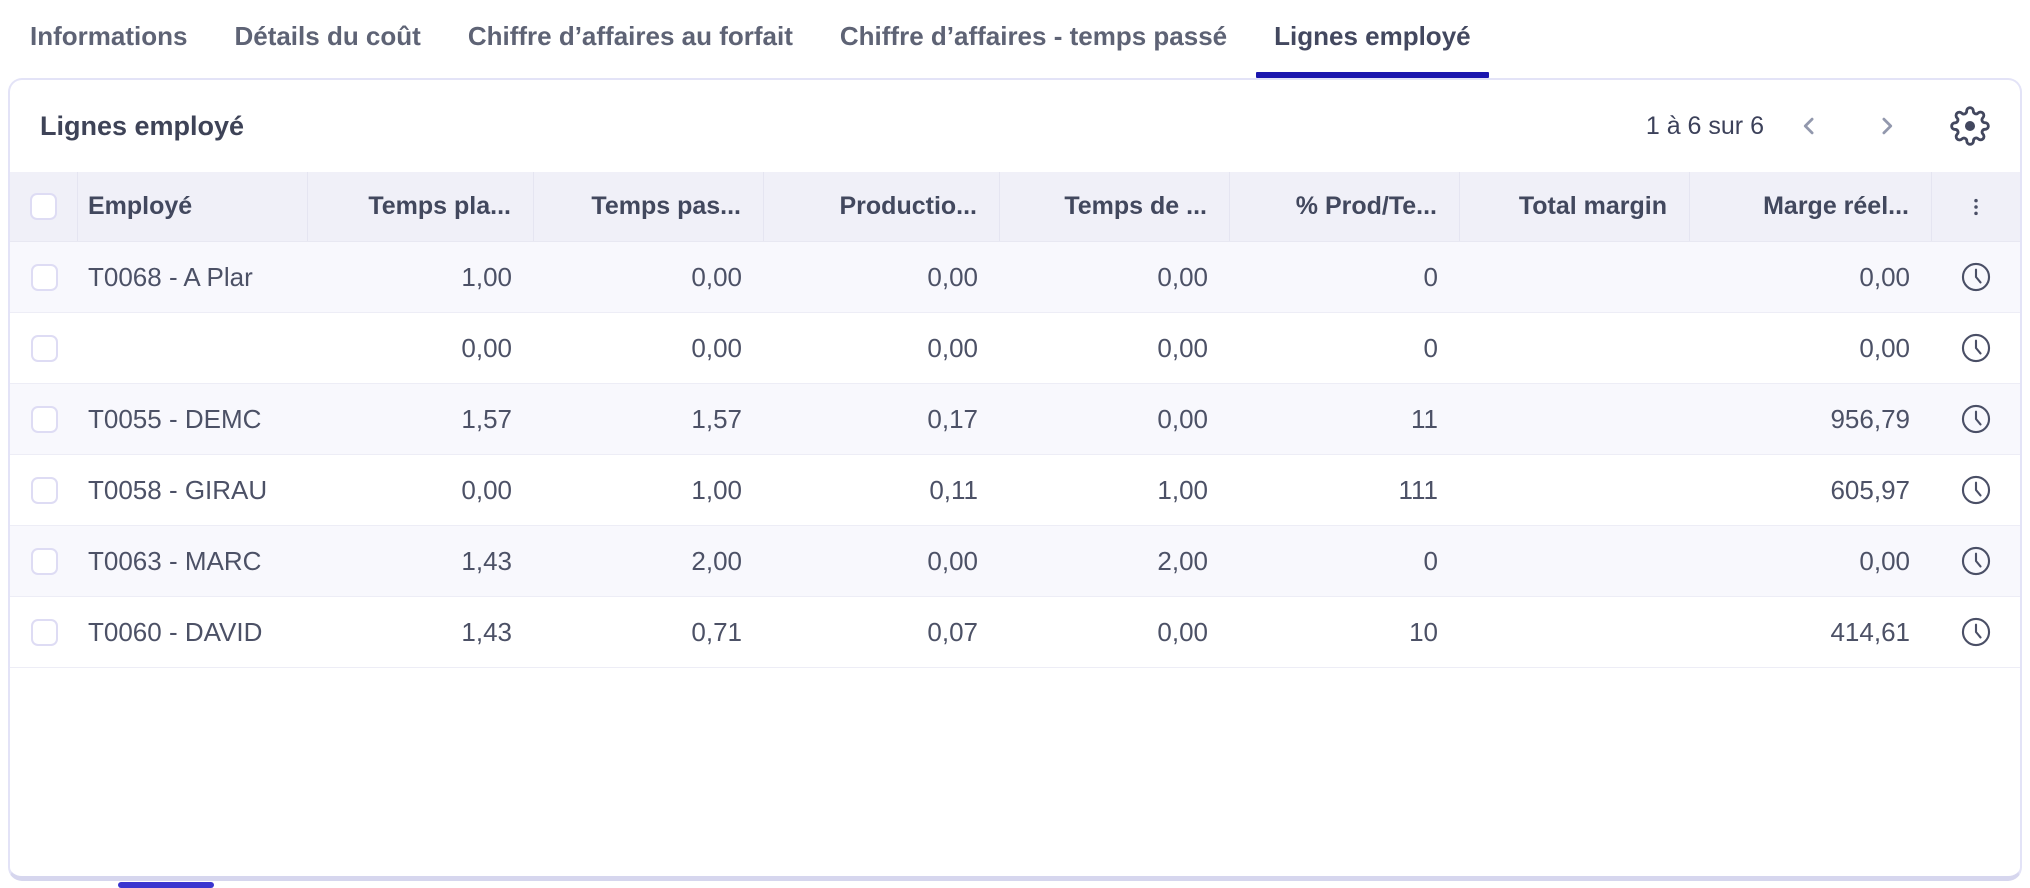 This screenshot has height=888, width=2030. Describe the element at coordinates (1372, 47) in the screenshot. I see `tab-lignes-employe: Lignes employé` at that location.